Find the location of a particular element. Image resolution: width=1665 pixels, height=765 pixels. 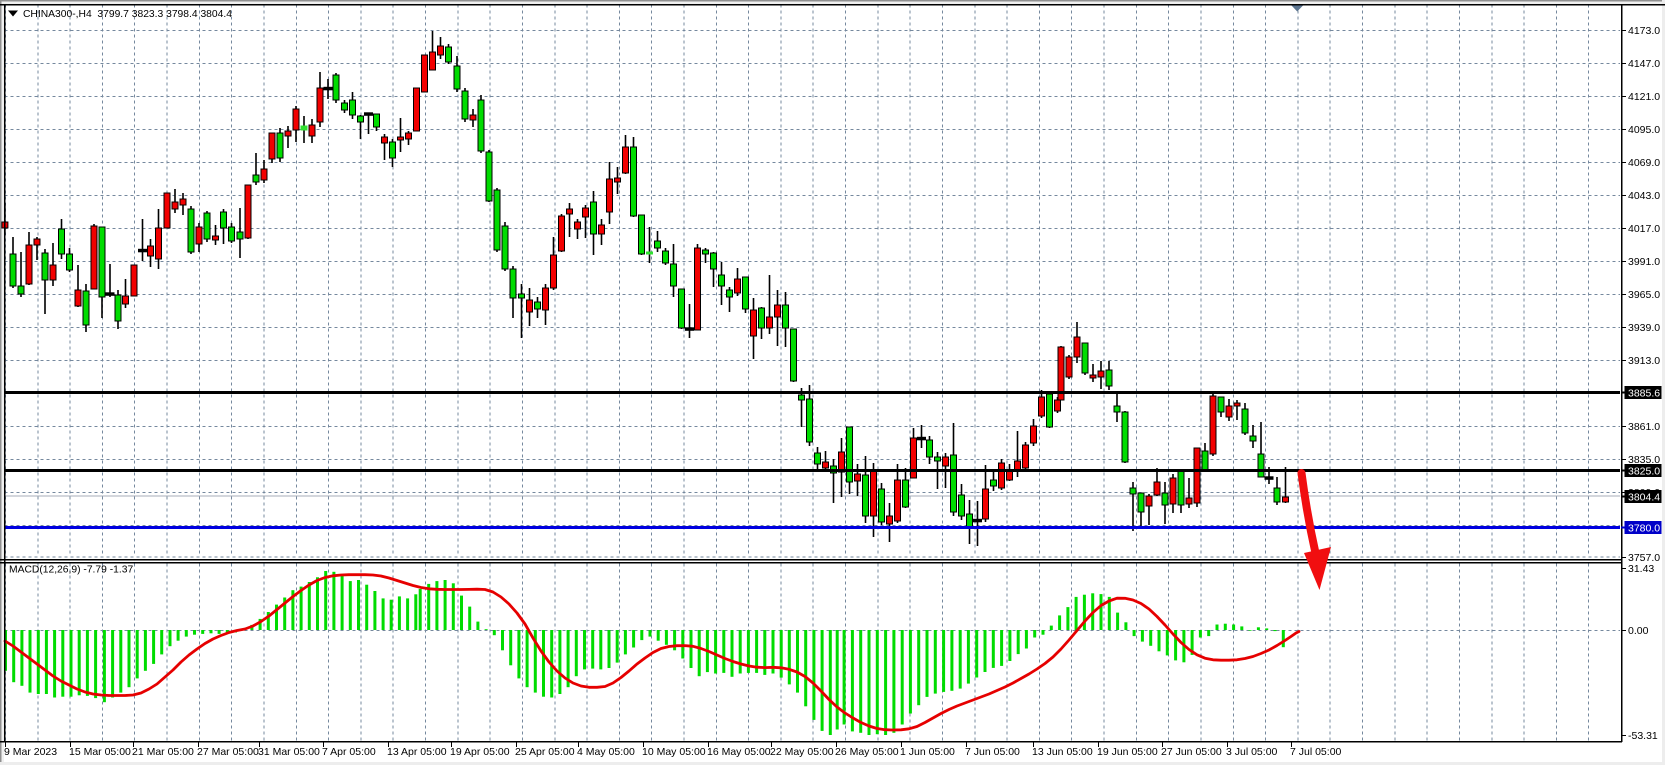

svg-text: 31.43 is located at coordinates (1641, 569).